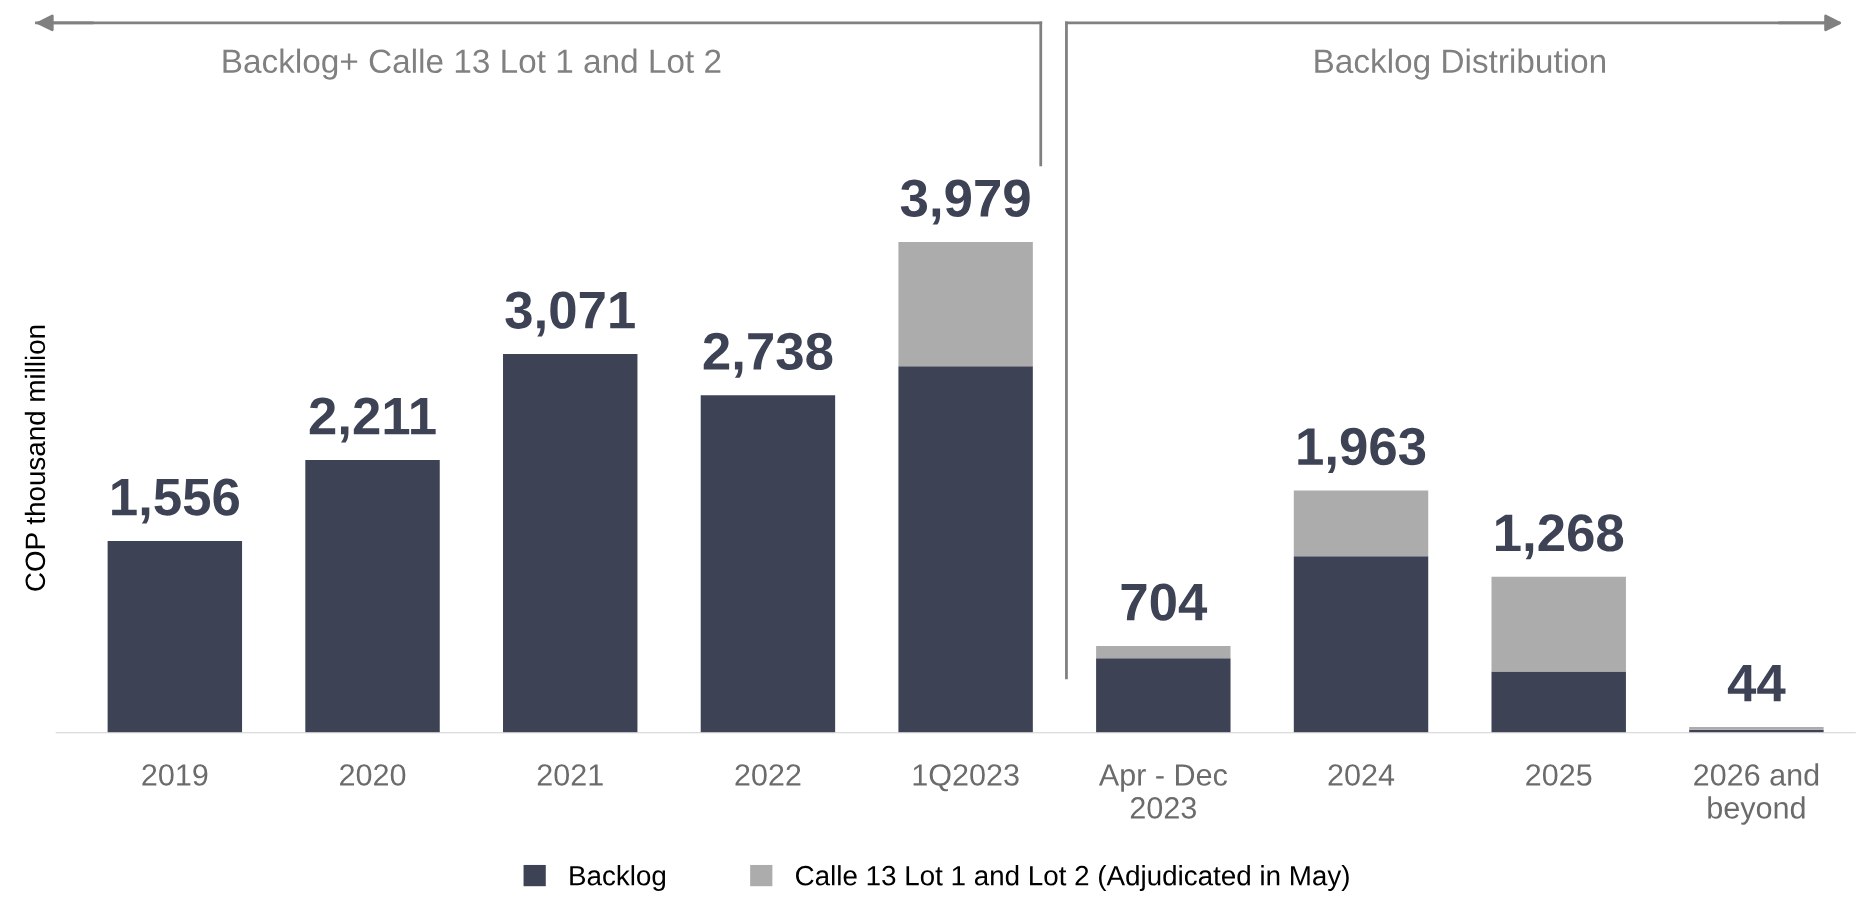 Image resolution: width=1874 pixels, height=916 pixels. Describe the element at coordinates (1163, 791) in the screenshot. I see `x-tick-label: Apr - Dec 2023` at that location.